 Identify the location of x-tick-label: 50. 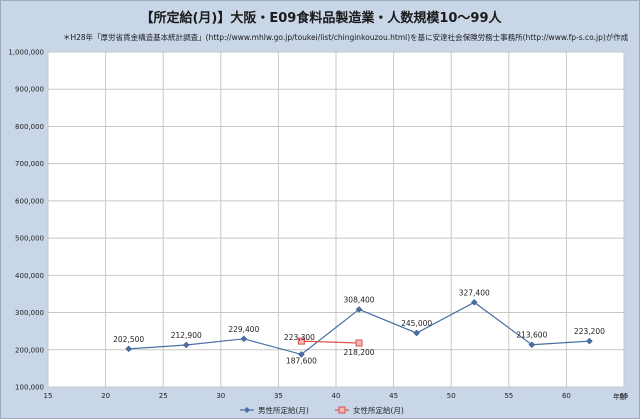
(451, 396).